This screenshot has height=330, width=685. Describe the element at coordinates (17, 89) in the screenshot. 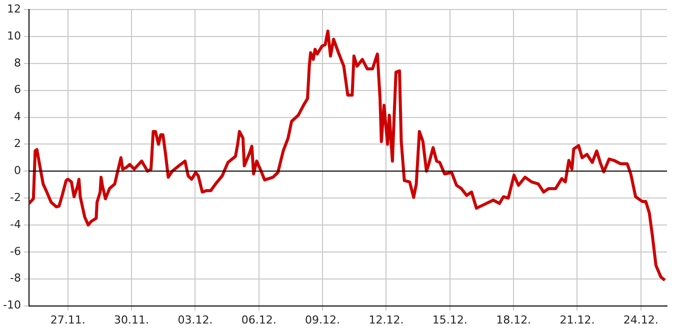

I see `y-tick-label: 6` at that location.